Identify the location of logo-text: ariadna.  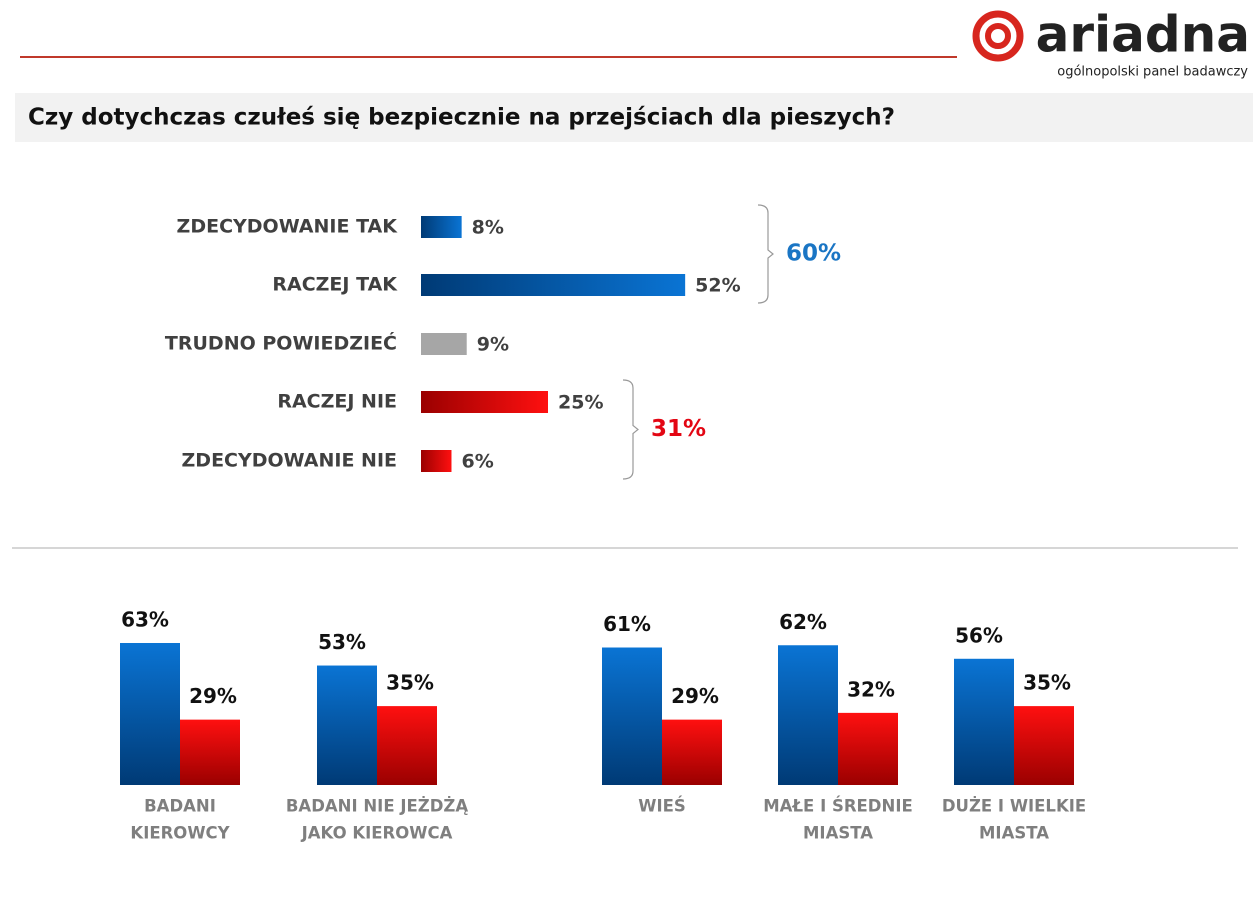
(1143, 35).